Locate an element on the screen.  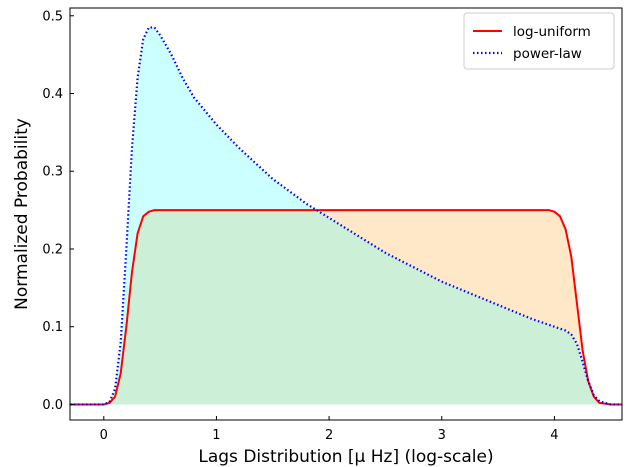
y-tick-label: 0.1 is located at coordinates (52, 327).